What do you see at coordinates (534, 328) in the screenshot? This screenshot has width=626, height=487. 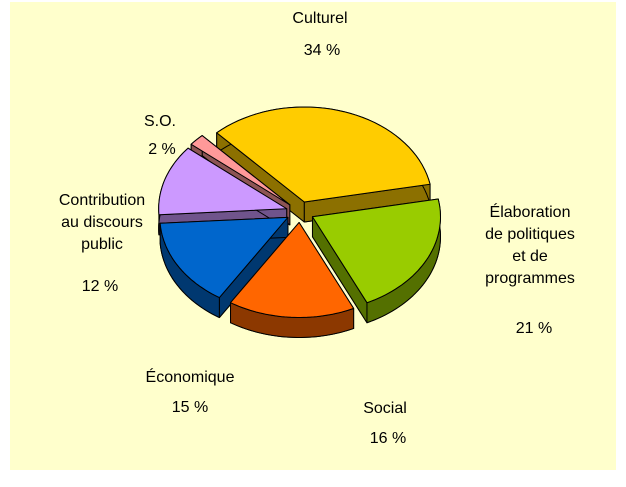 I see `value-label: 21 %` at bounding box center [534, 328].